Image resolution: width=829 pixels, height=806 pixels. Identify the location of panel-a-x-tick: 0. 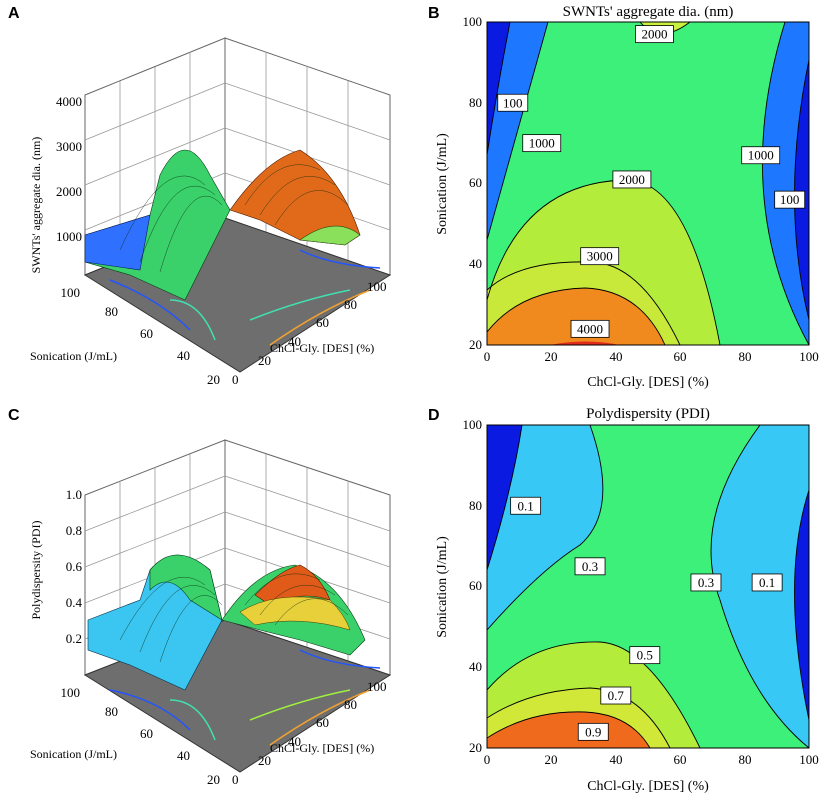
(235, 379).